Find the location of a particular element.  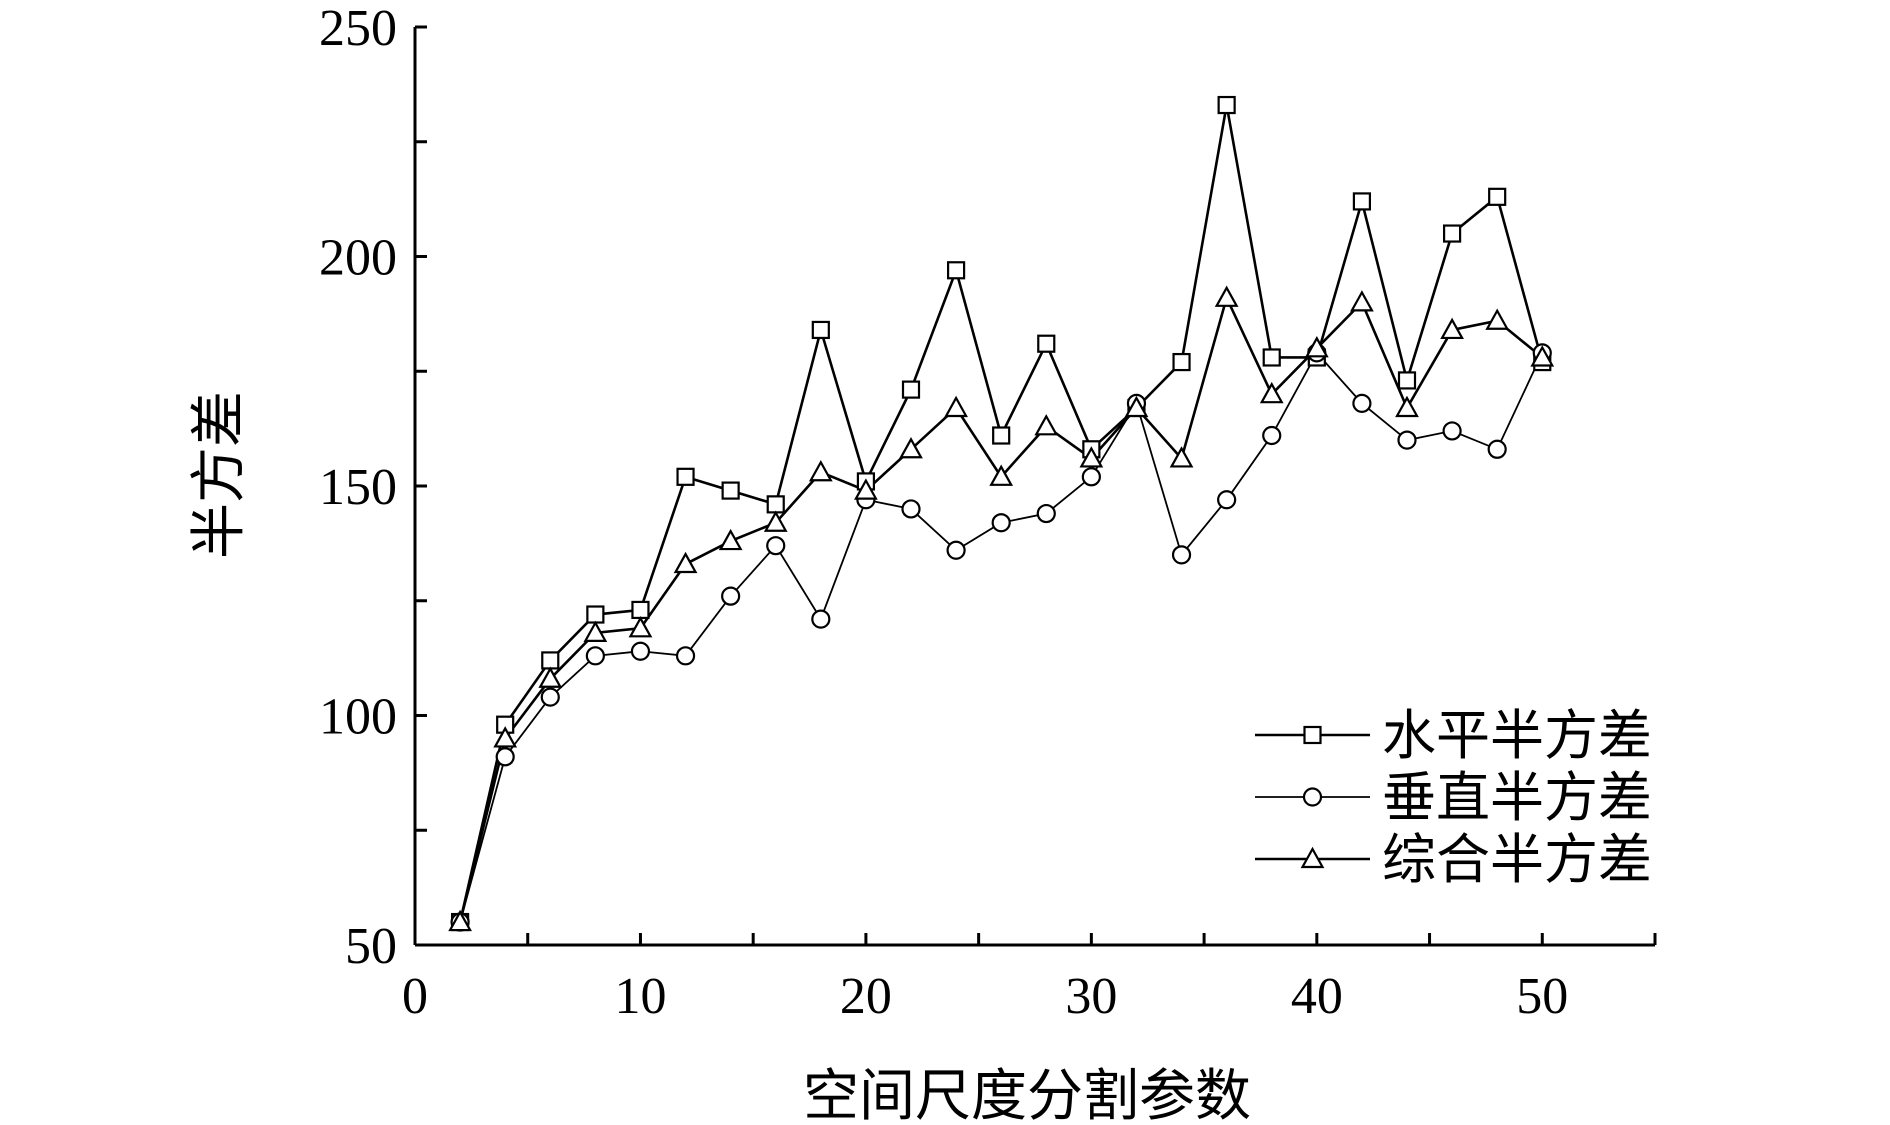

y-tick-label: 250 is located at coordinates (358, 28).